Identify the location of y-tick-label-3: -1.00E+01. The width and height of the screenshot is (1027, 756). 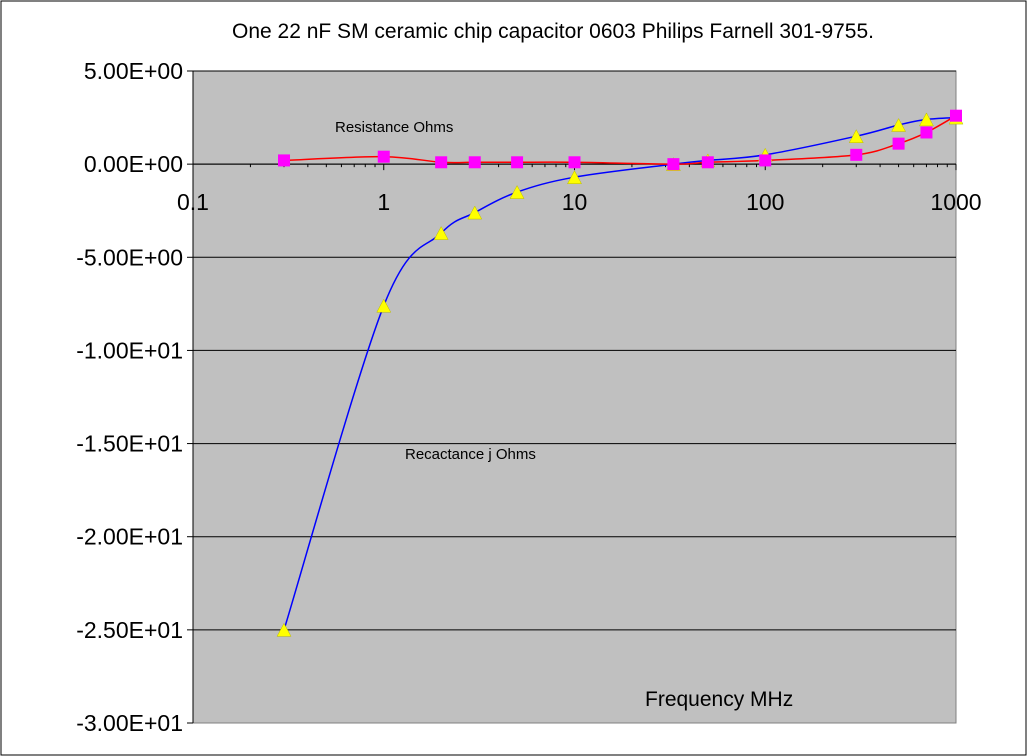
(129, 350).